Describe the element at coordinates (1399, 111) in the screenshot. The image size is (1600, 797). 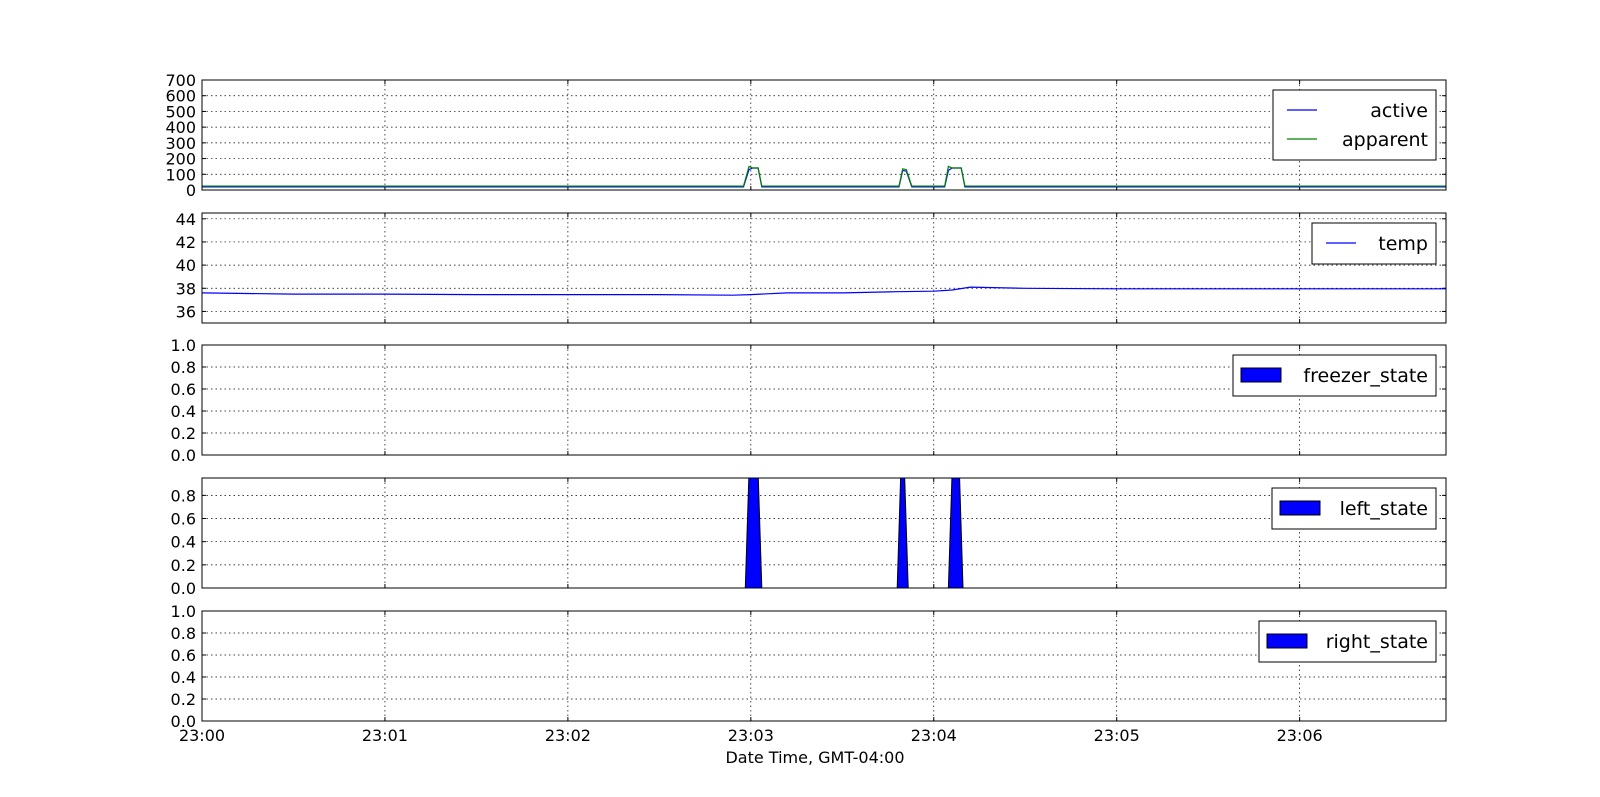
I see `legend-label: active` at that location.